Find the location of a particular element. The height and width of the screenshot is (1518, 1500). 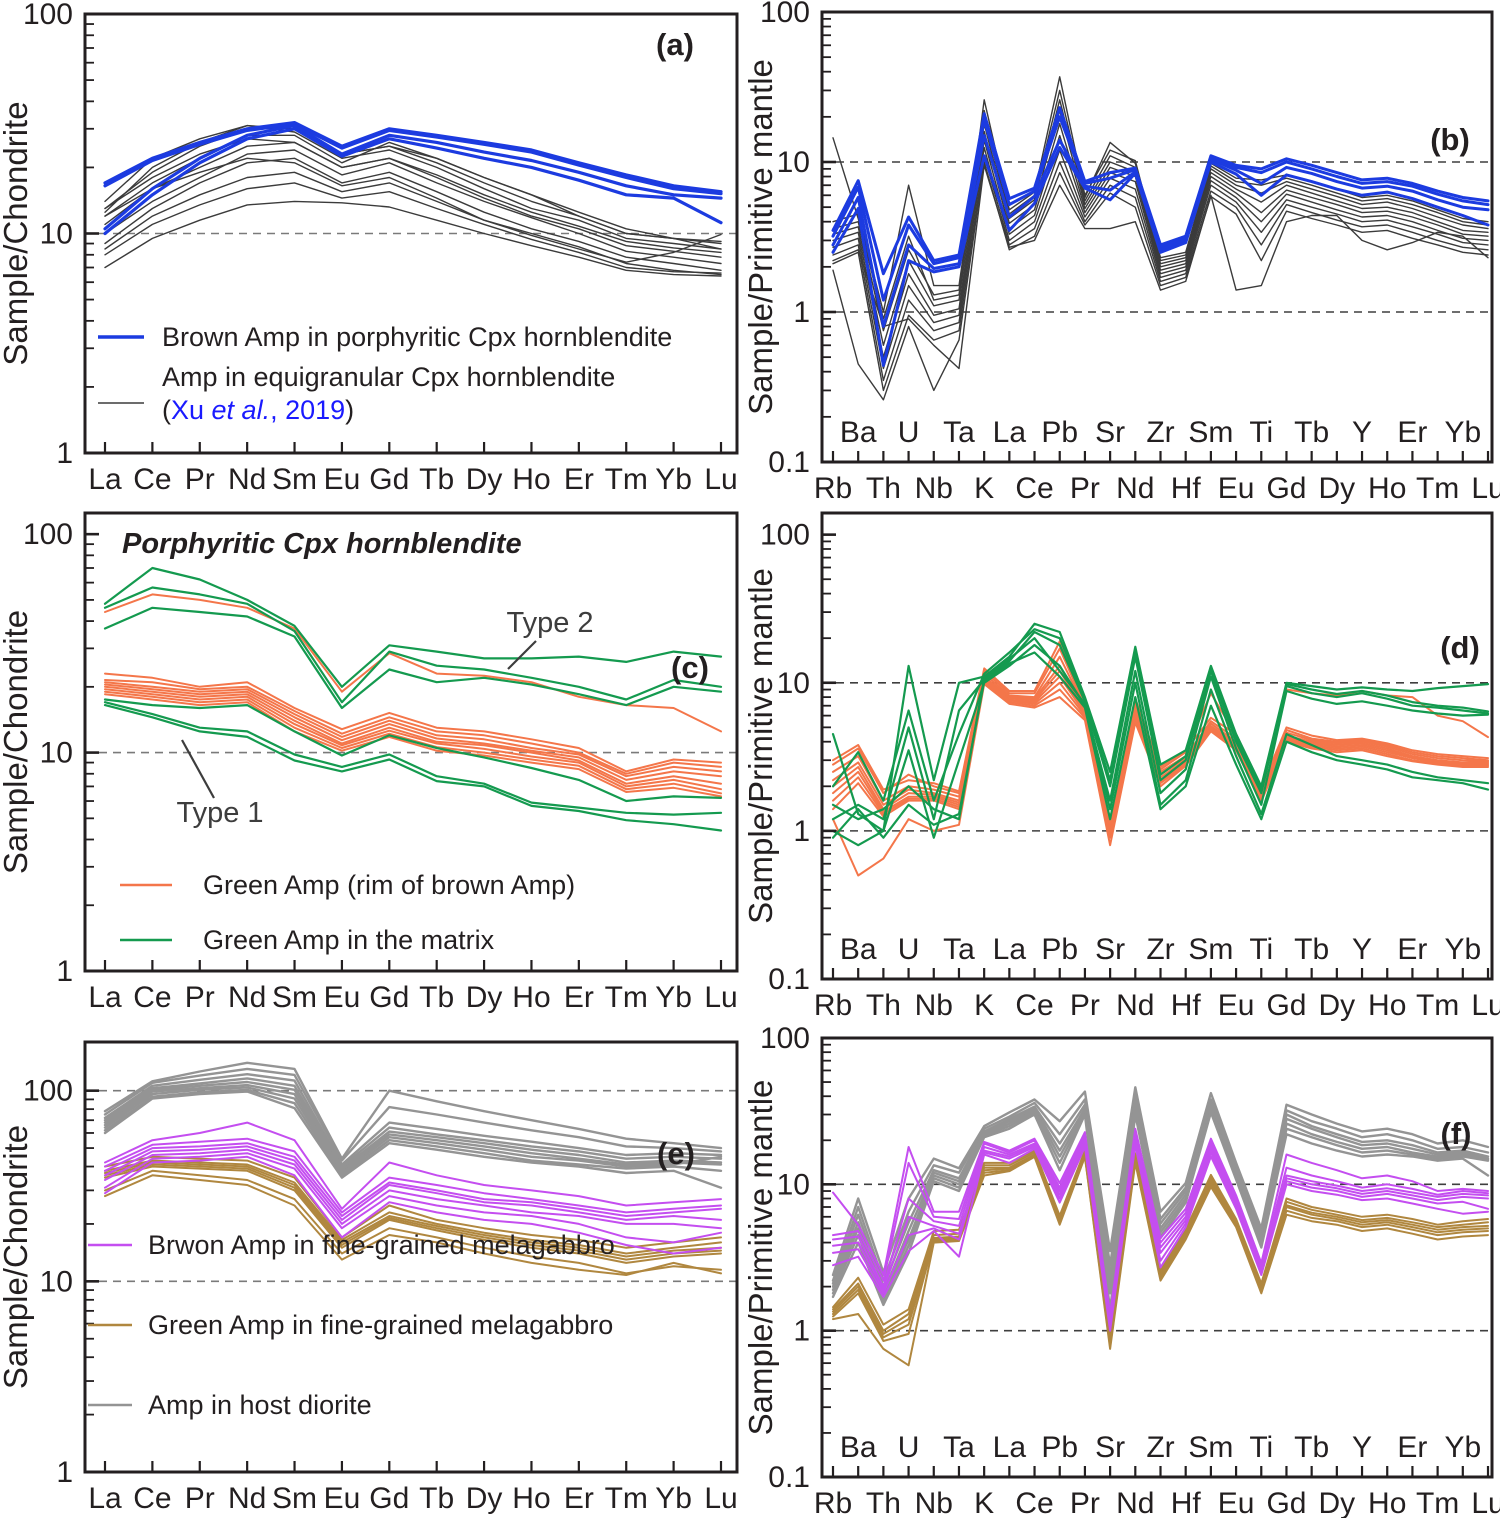

x-tick-label: Hf is located at coordinates (1186, 1502).